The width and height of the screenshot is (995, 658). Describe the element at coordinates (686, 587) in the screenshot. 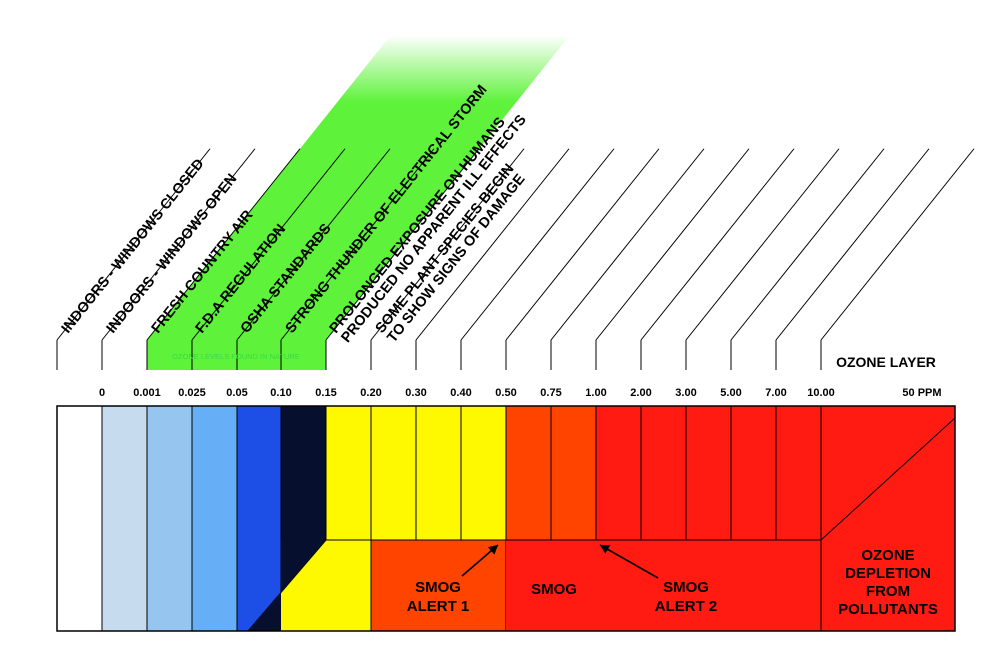

I see `smog-alert-2-label: SMOG` at that location.